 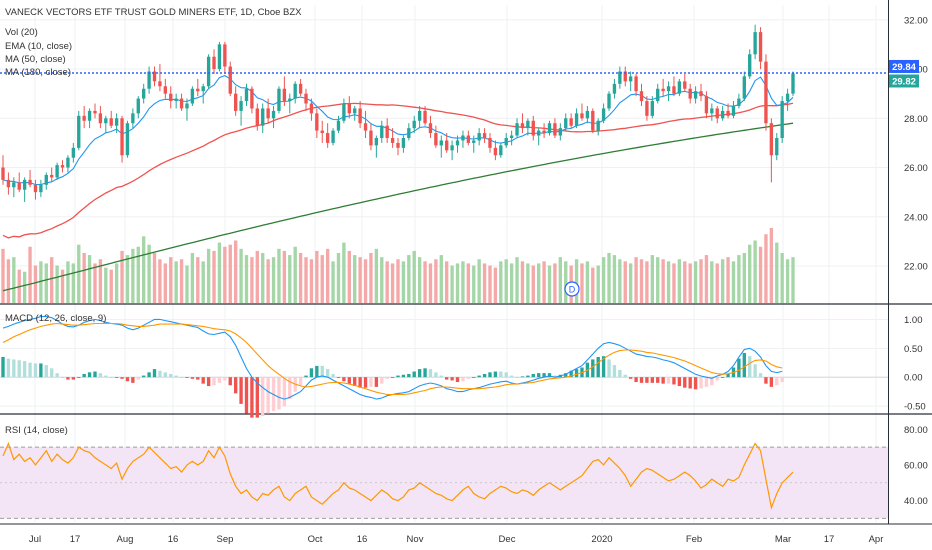 I want to click on dividend-marker: D, so click(x=572, y=289).